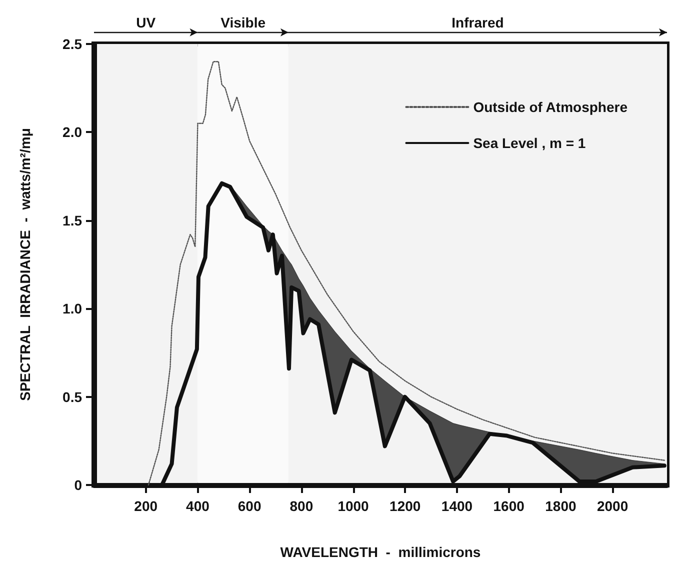  What do you see at coordinates (72, 44) in the screenshot?
I see `y-tick-label: 2.5` at bounding box center [72, 44].